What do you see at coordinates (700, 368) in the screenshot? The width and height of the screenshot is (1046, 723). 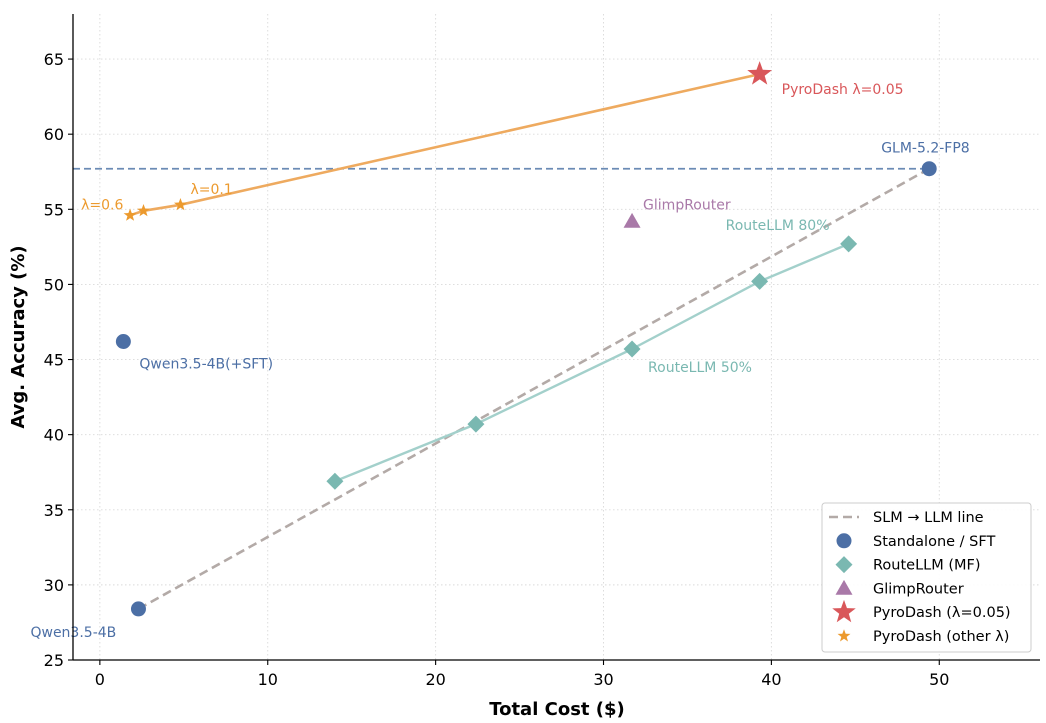 I see `annotation-routellm-50: RouteLLM 50%` at bounding box center [700, 368].